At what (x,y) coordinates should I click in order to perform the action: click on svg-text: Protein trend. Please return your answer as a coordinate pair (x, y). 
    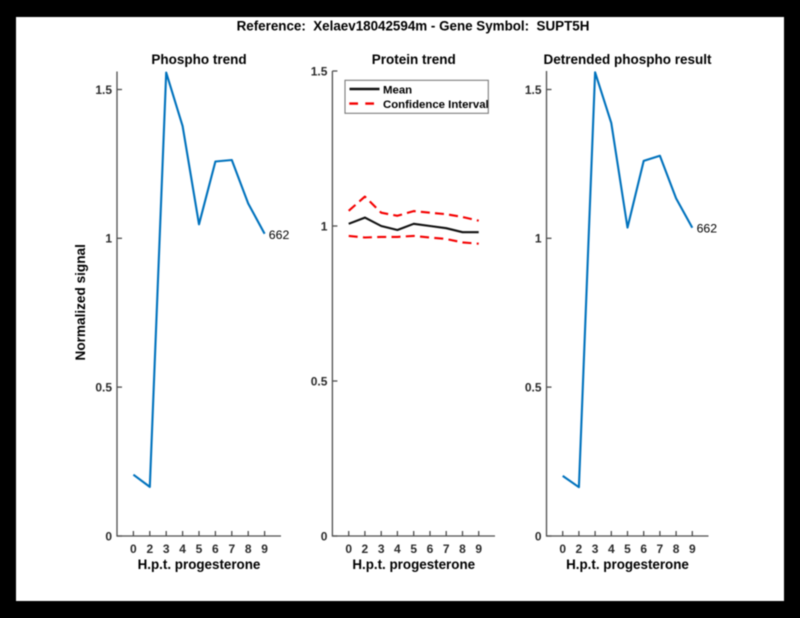
    Looking at the image, I should click on (414, 59).